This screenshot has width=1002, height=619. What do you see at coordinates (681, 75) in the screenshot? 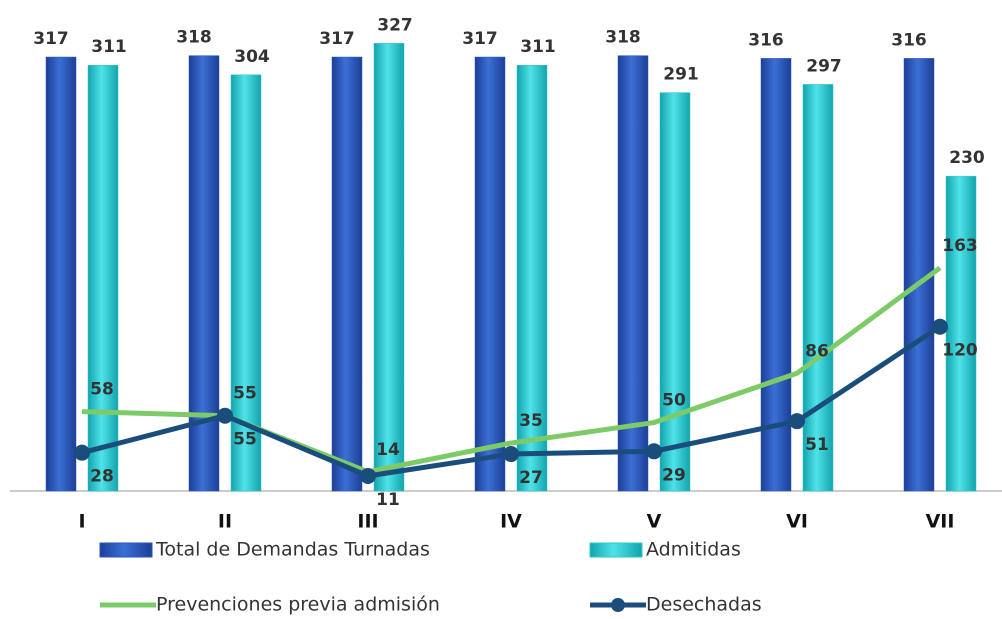
I see `value-label: 291` at bounding box center [681, 75].